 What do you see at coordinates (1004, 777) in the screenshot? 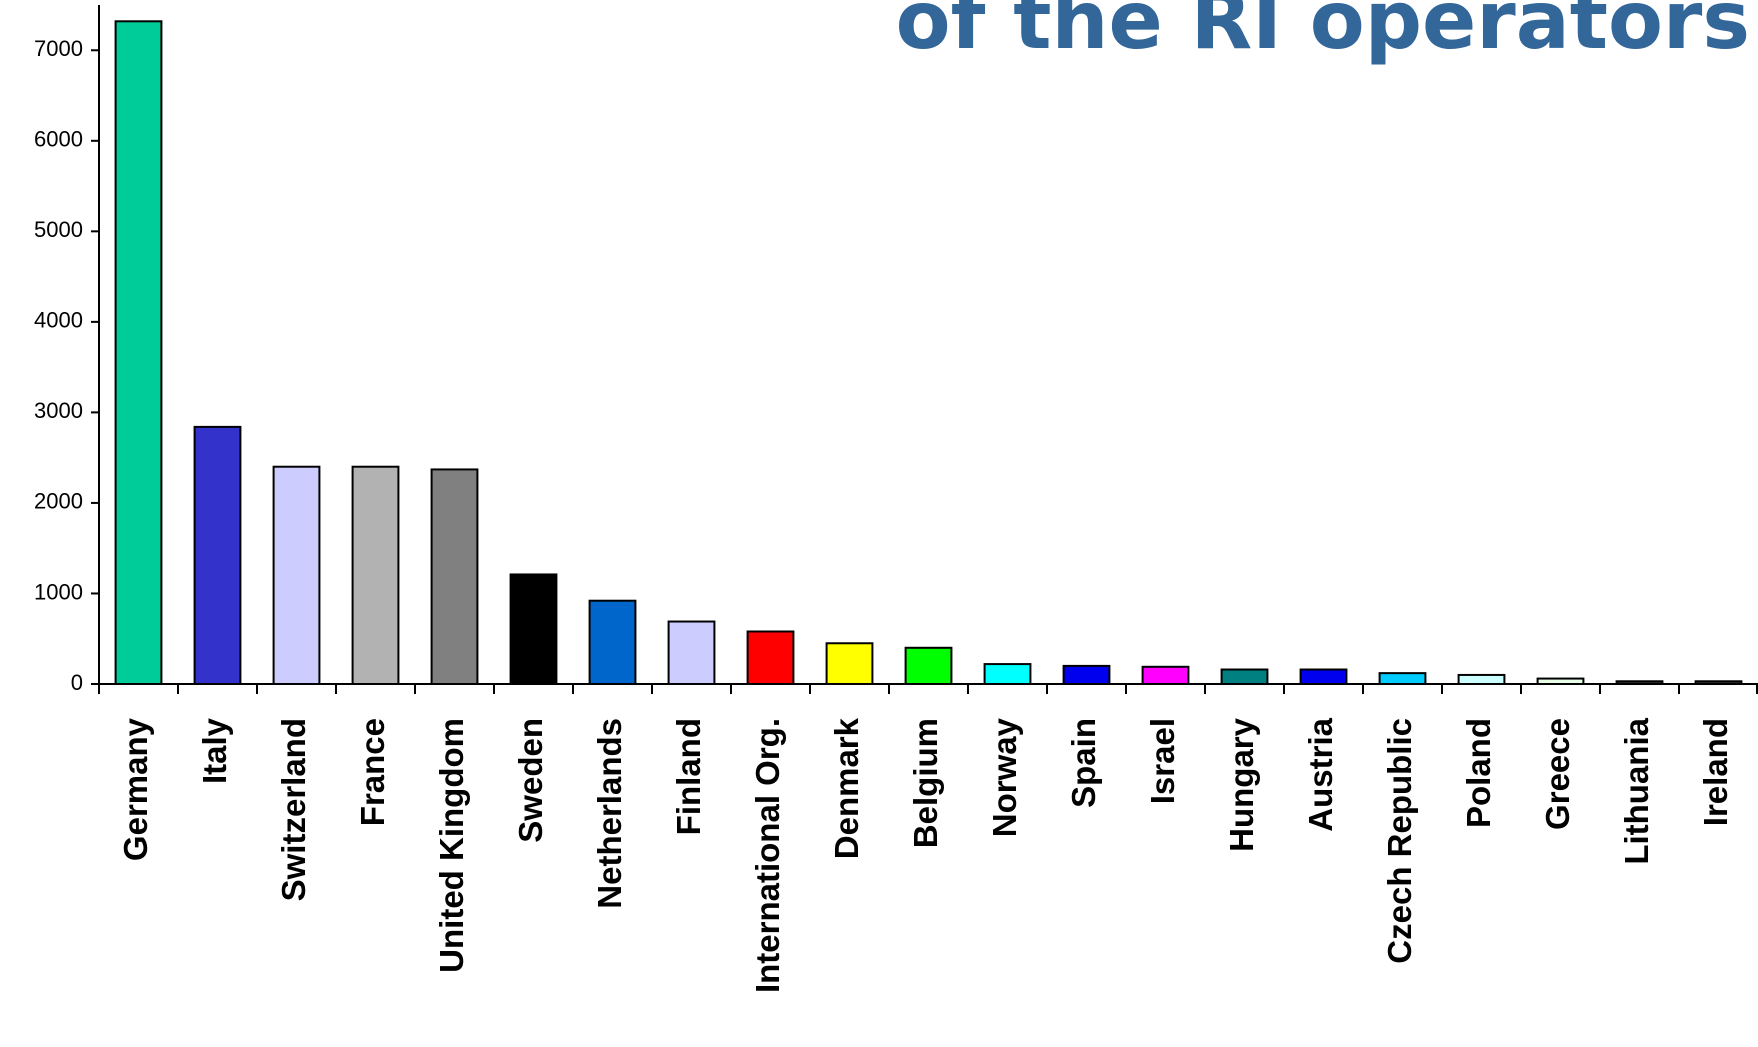
I see `x-tick-label: Norway` at bounding box center [1004, 777].